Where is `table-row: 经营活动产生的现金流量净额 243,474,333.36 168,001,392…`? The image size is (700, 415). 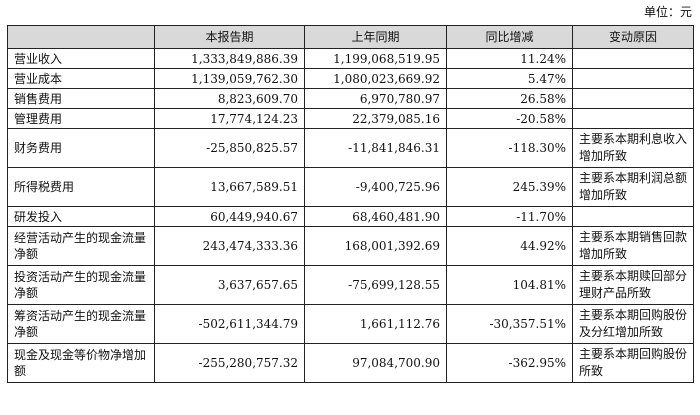 table-row: 经营活动产生的现金流量净额 243,474,333.36 168,001,392… is located at coordinates (351, 246).